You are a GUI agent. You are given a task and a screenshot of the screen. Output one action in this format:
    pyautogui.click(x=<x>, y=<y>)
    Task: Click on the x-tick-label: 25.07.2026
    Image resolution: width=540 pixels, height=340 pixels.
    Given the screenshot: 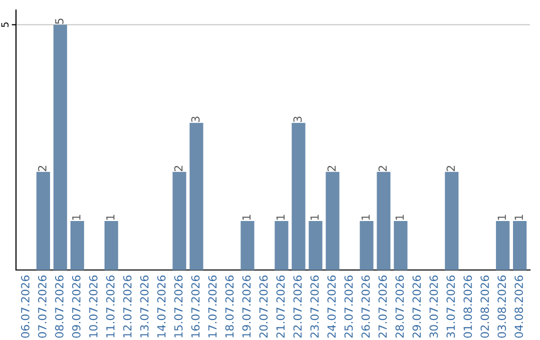 What is the action you would take?
    pyautogui.click(x=348, y=307)
    